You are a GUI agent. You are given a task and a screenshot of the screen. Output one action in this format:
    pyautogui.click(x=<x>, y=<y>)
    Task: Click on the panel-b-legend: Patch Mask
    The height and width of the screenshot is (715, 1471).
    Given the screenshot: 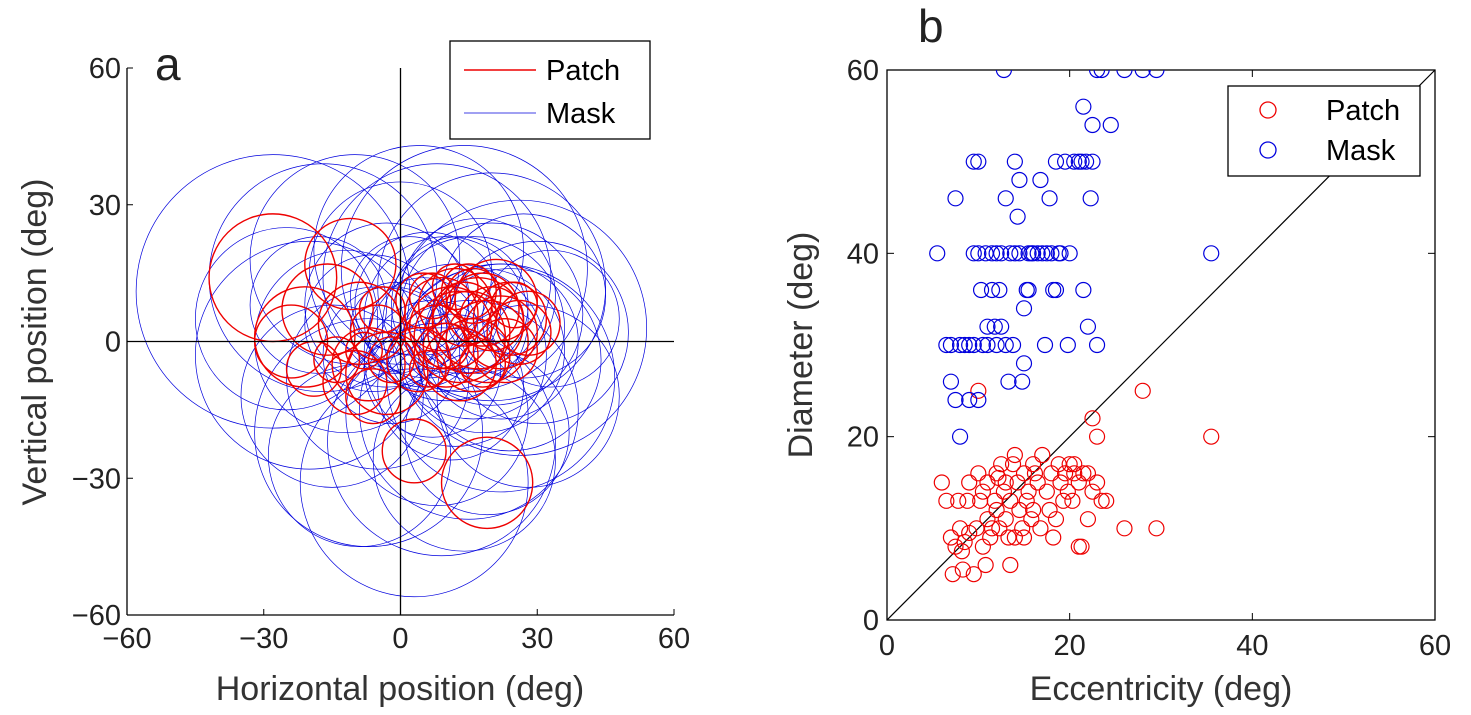 What is the action you would take?
    pyautogui.click(x=1324, y=131)
    